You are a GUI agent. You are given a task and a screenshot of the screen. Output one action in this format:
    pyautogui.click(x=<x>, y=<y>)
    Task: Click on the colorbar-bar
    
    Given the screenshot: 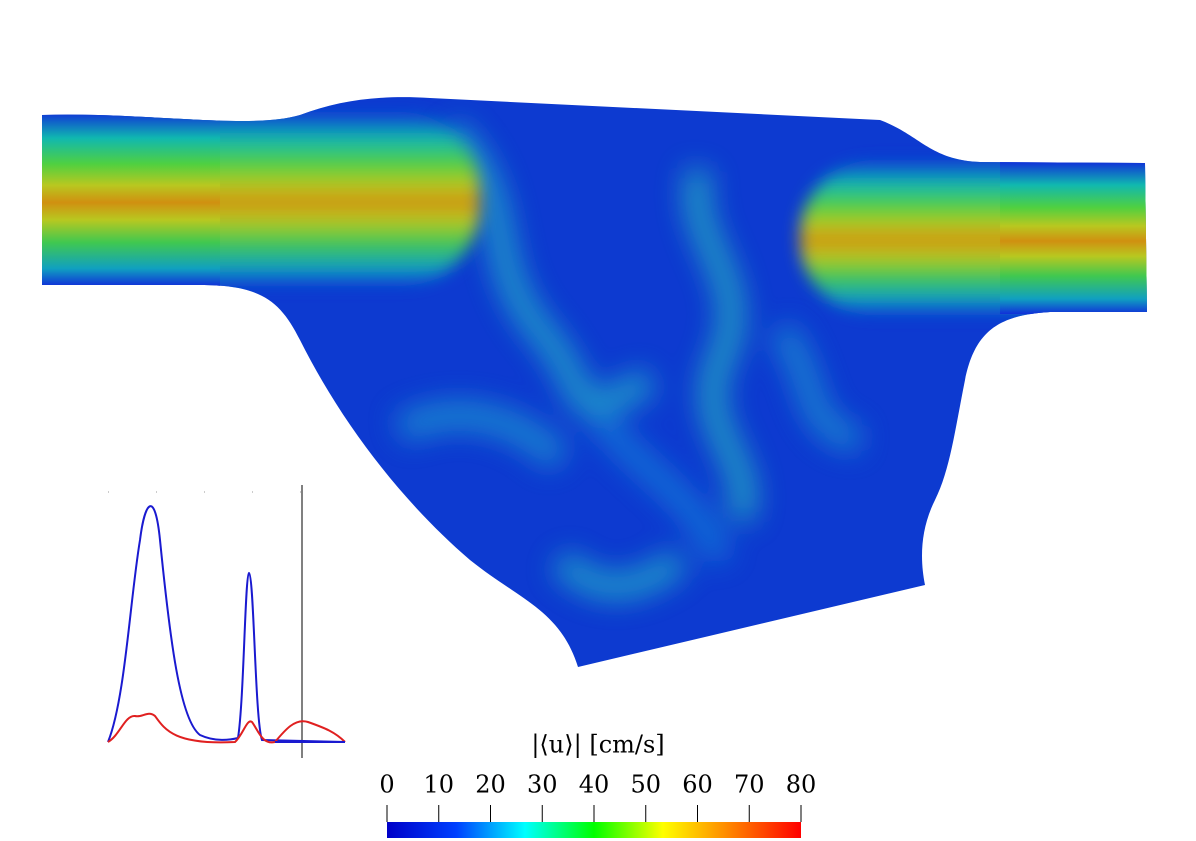 What is the action you would take?
    pyautogui.click(x=594, y=830)
    